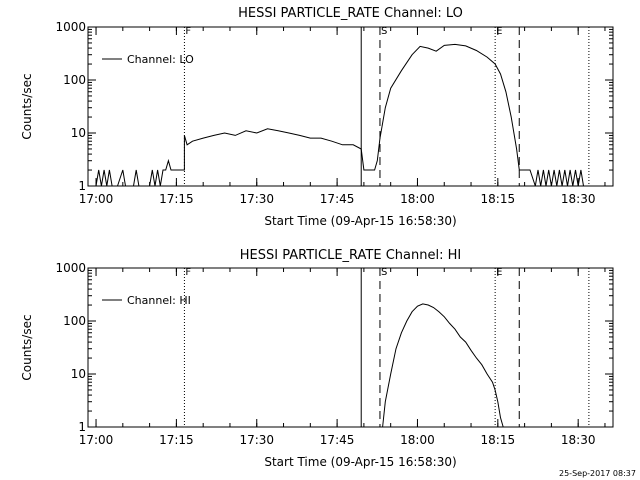  I want to click on legend-label: Channel: HI, so click(159, 300).